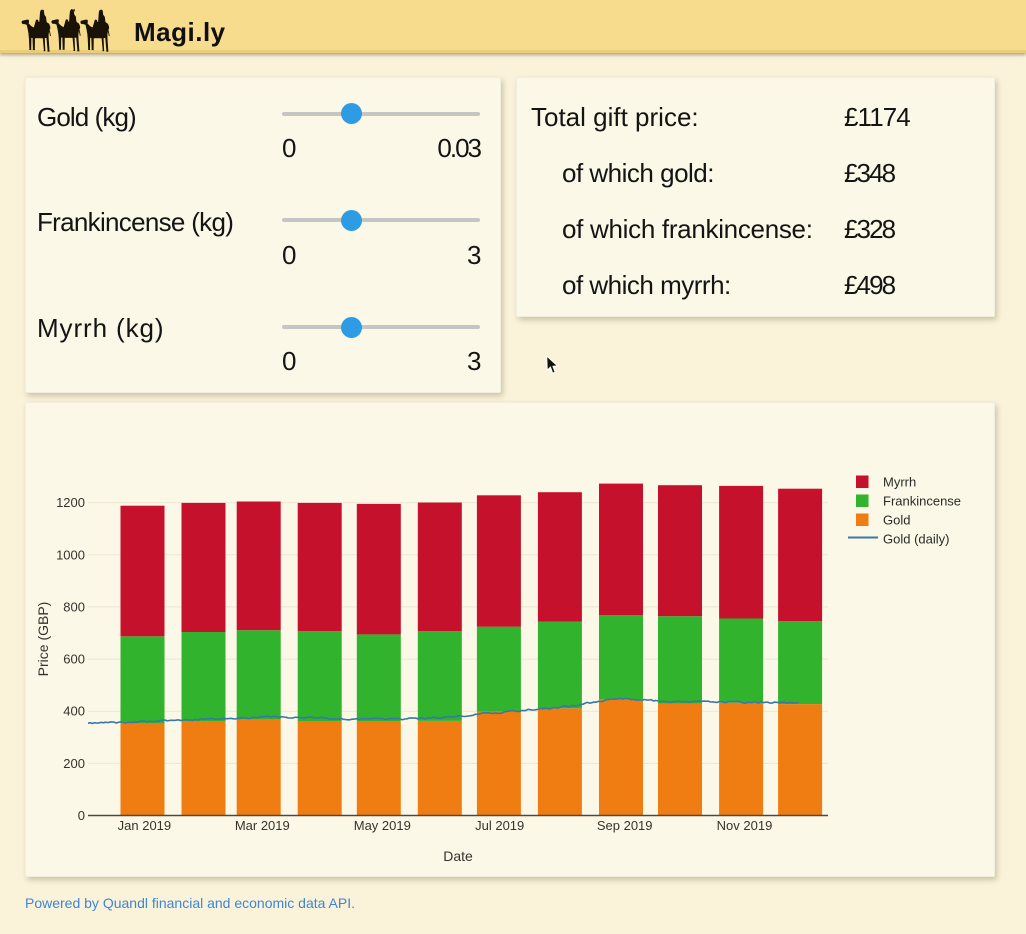 The image size is (1026, 934). I want to click on svg-text: Date, so click(458, 856).